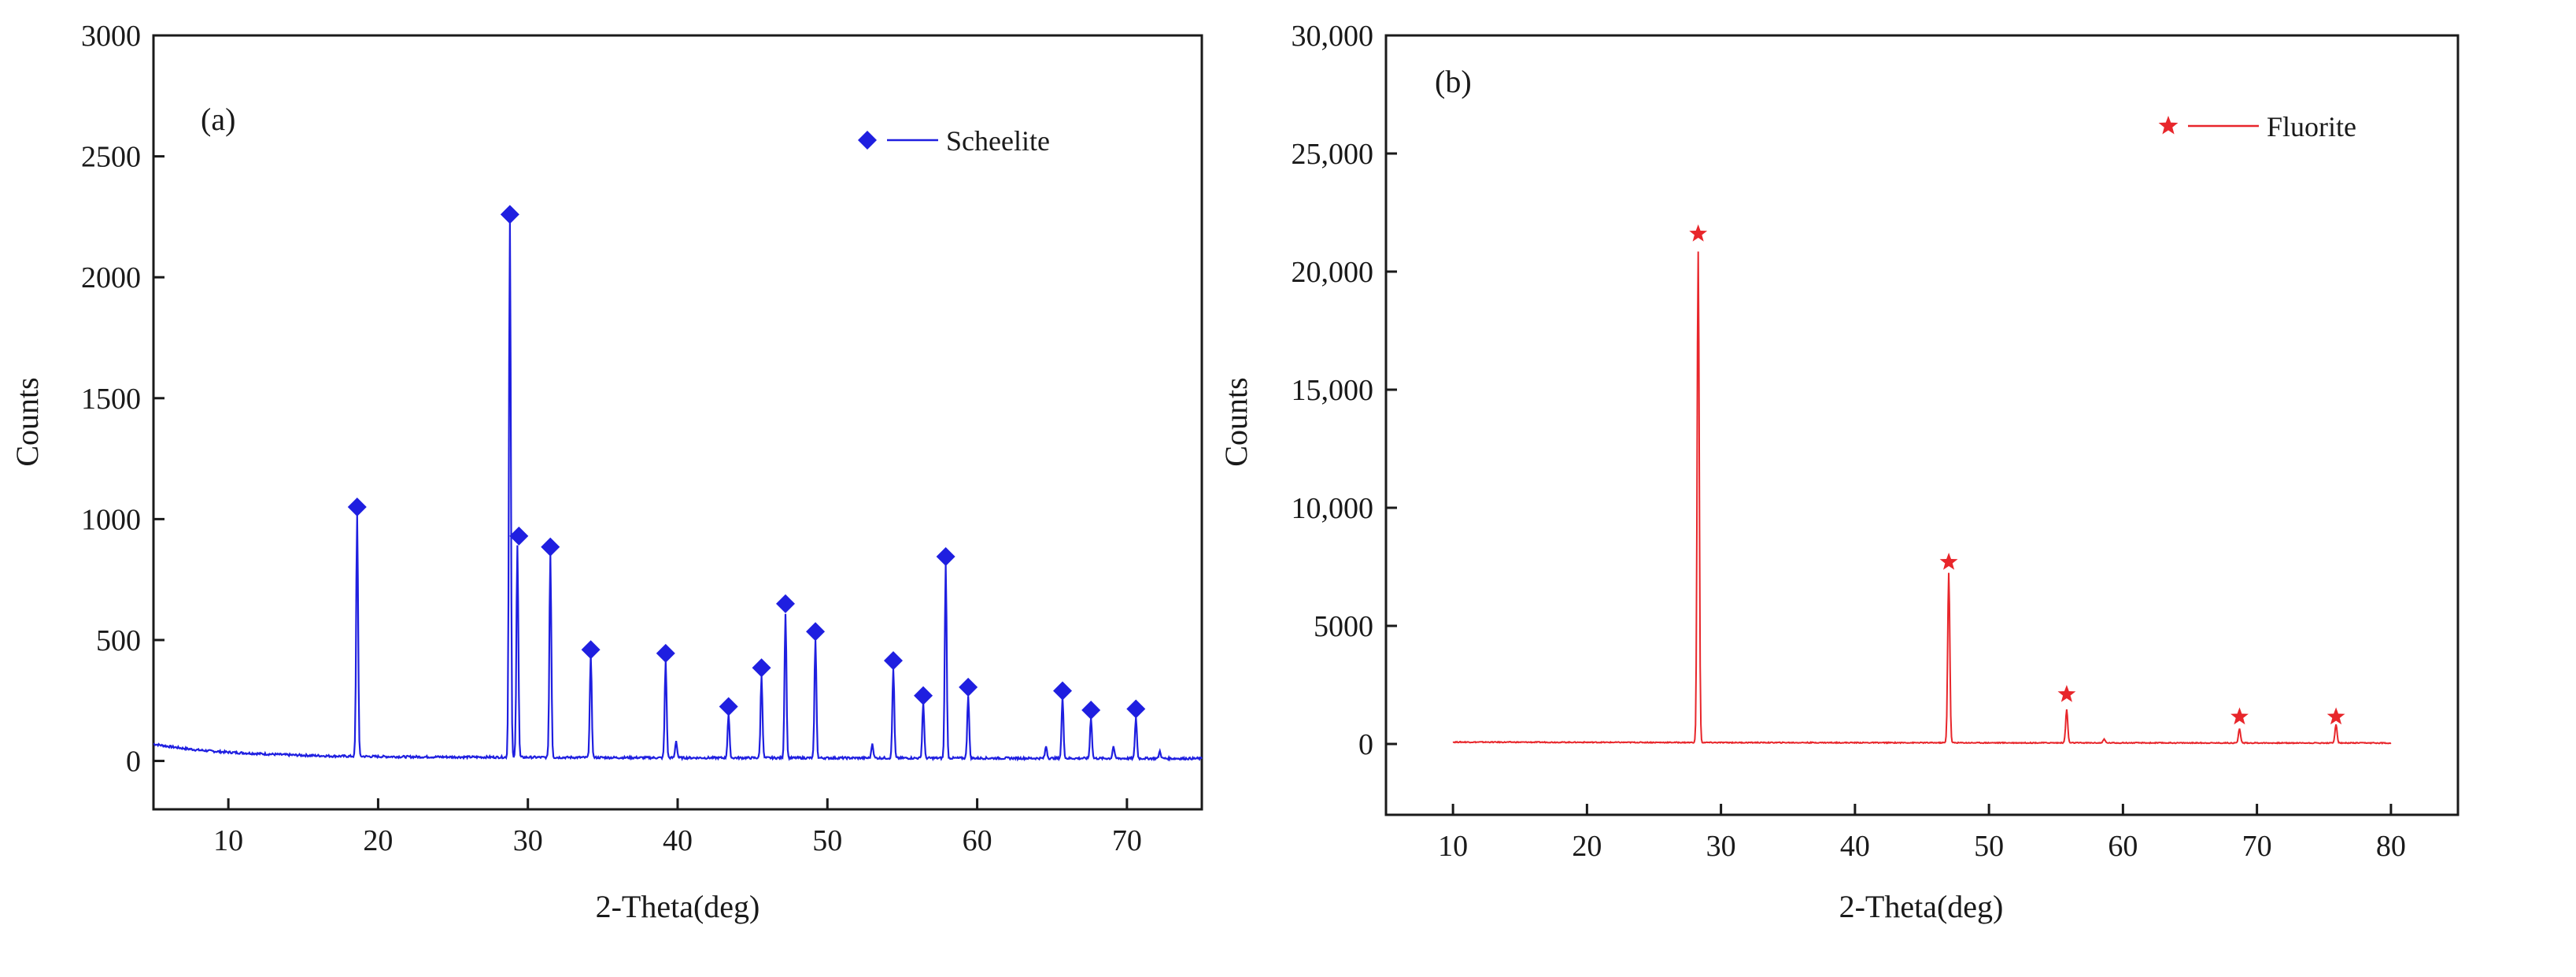 The width and height of the screenshot is (2576, 977). What do you see at coordinates (2017, 475) in the screenshot?
I see `fluorite-markers` at bounding box center [2017, 475].